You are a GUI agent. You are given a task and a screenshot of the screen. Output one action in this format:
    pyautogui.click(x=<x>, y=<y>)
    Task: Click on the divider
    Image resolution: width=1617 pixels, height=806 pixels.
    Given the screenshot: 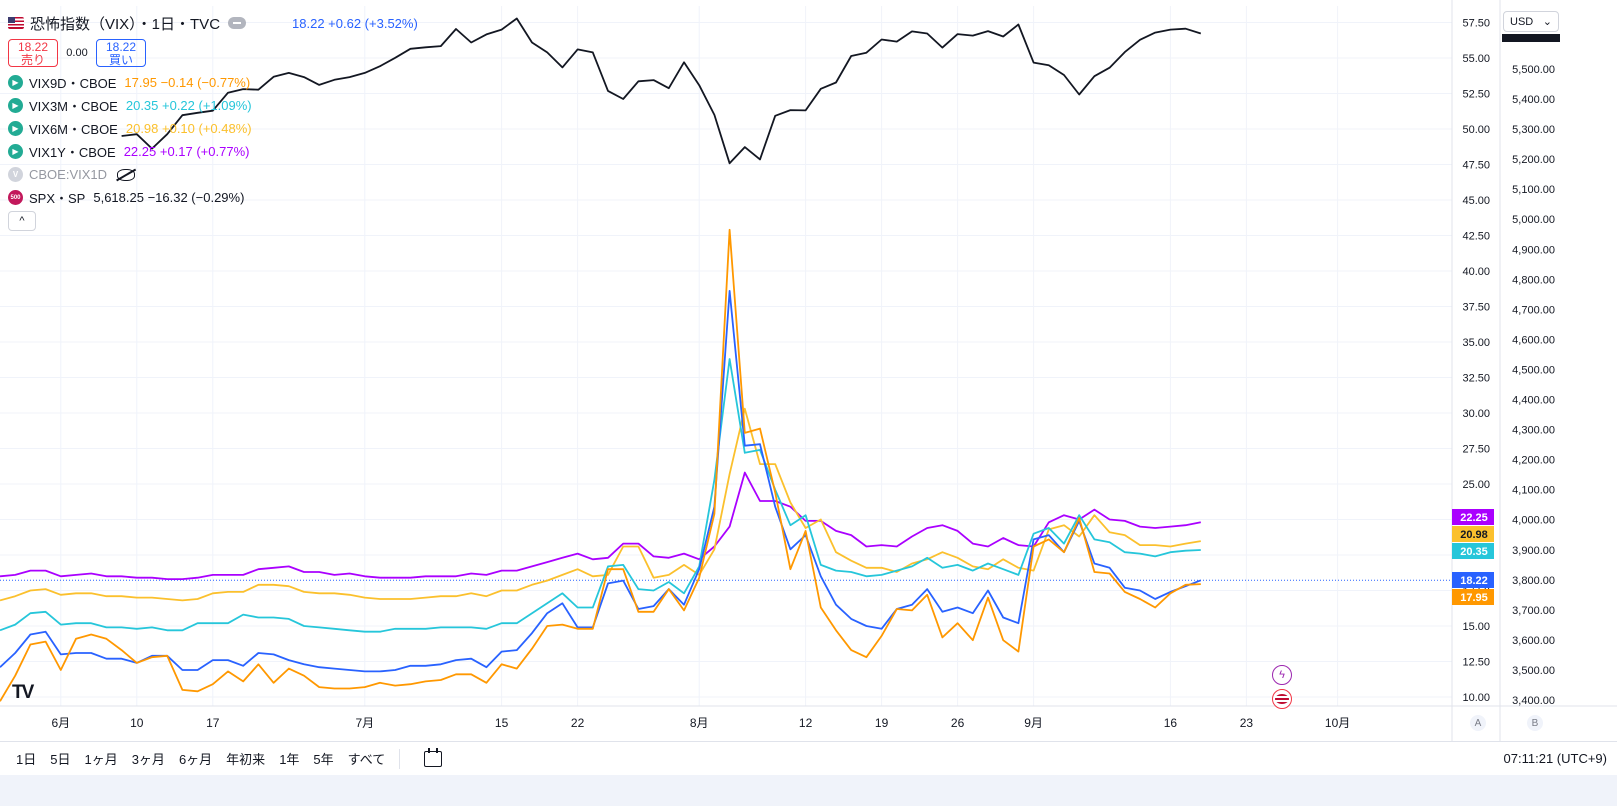 What is the action you would take?
    pyautogui.click(x=400, y=758)
    